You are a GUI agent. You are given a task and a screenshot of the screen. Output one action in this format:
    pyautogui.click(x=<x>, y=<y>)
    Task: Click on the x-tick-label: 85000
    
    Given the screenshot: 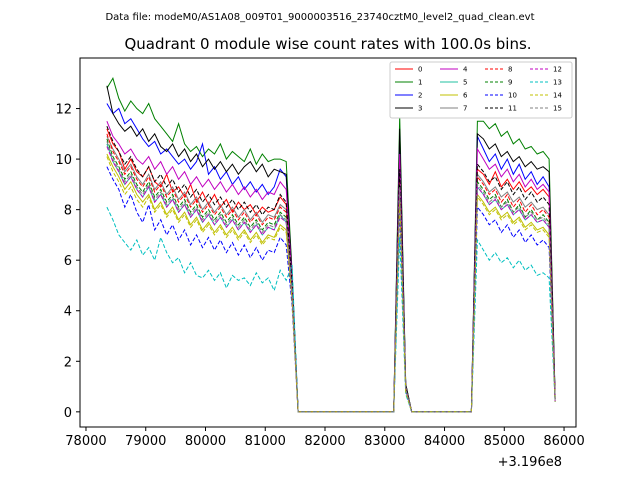 What is the action you would take?
    pyautogui.click(x=504, y=441)
    